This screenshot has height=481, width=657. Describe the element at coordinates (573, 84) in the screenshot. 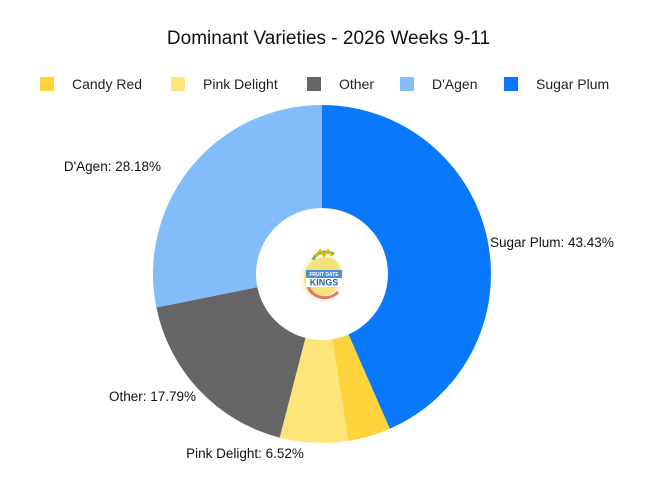

I see `legend-label-sugar-plum: Sugar Plum` at that location.